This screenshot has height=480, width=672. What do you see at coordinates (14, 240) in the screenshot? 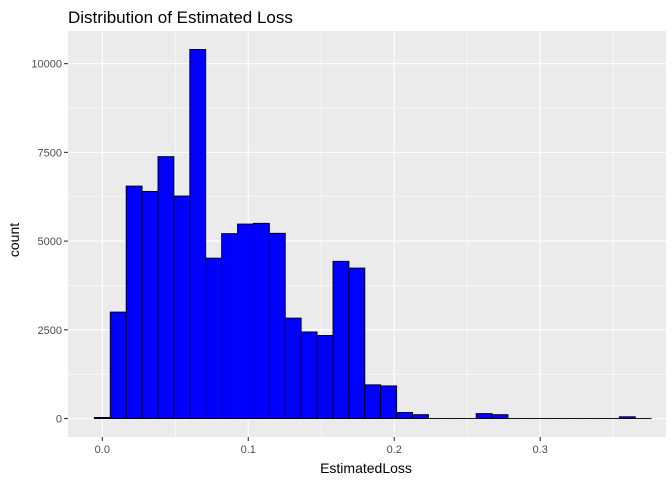
I see `y-axis-title: count` at bounding box center [14, 240].